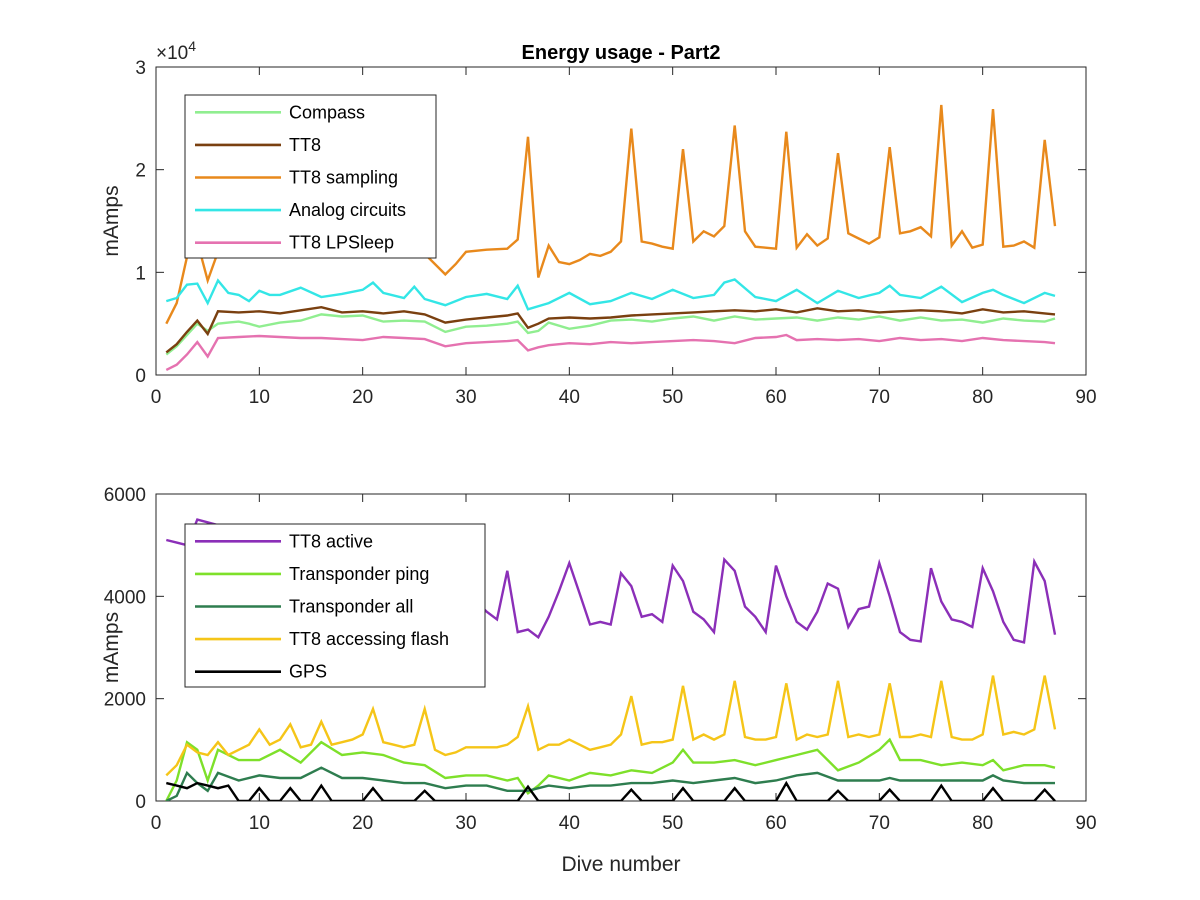  I want to click on bottom-series-line-tt8-accessing-flash, so click(611, 726).